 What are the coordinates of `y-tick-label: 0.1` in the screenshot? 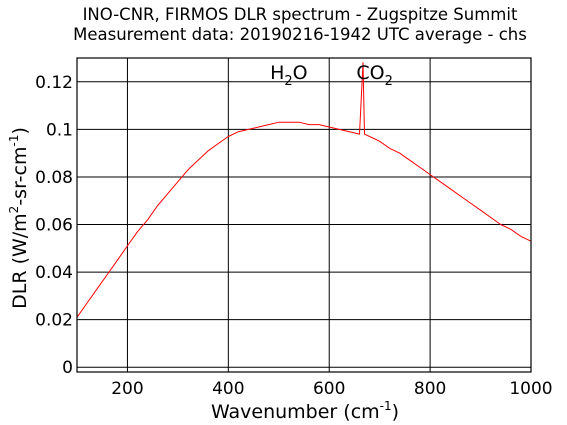 It's located at (59, 130).